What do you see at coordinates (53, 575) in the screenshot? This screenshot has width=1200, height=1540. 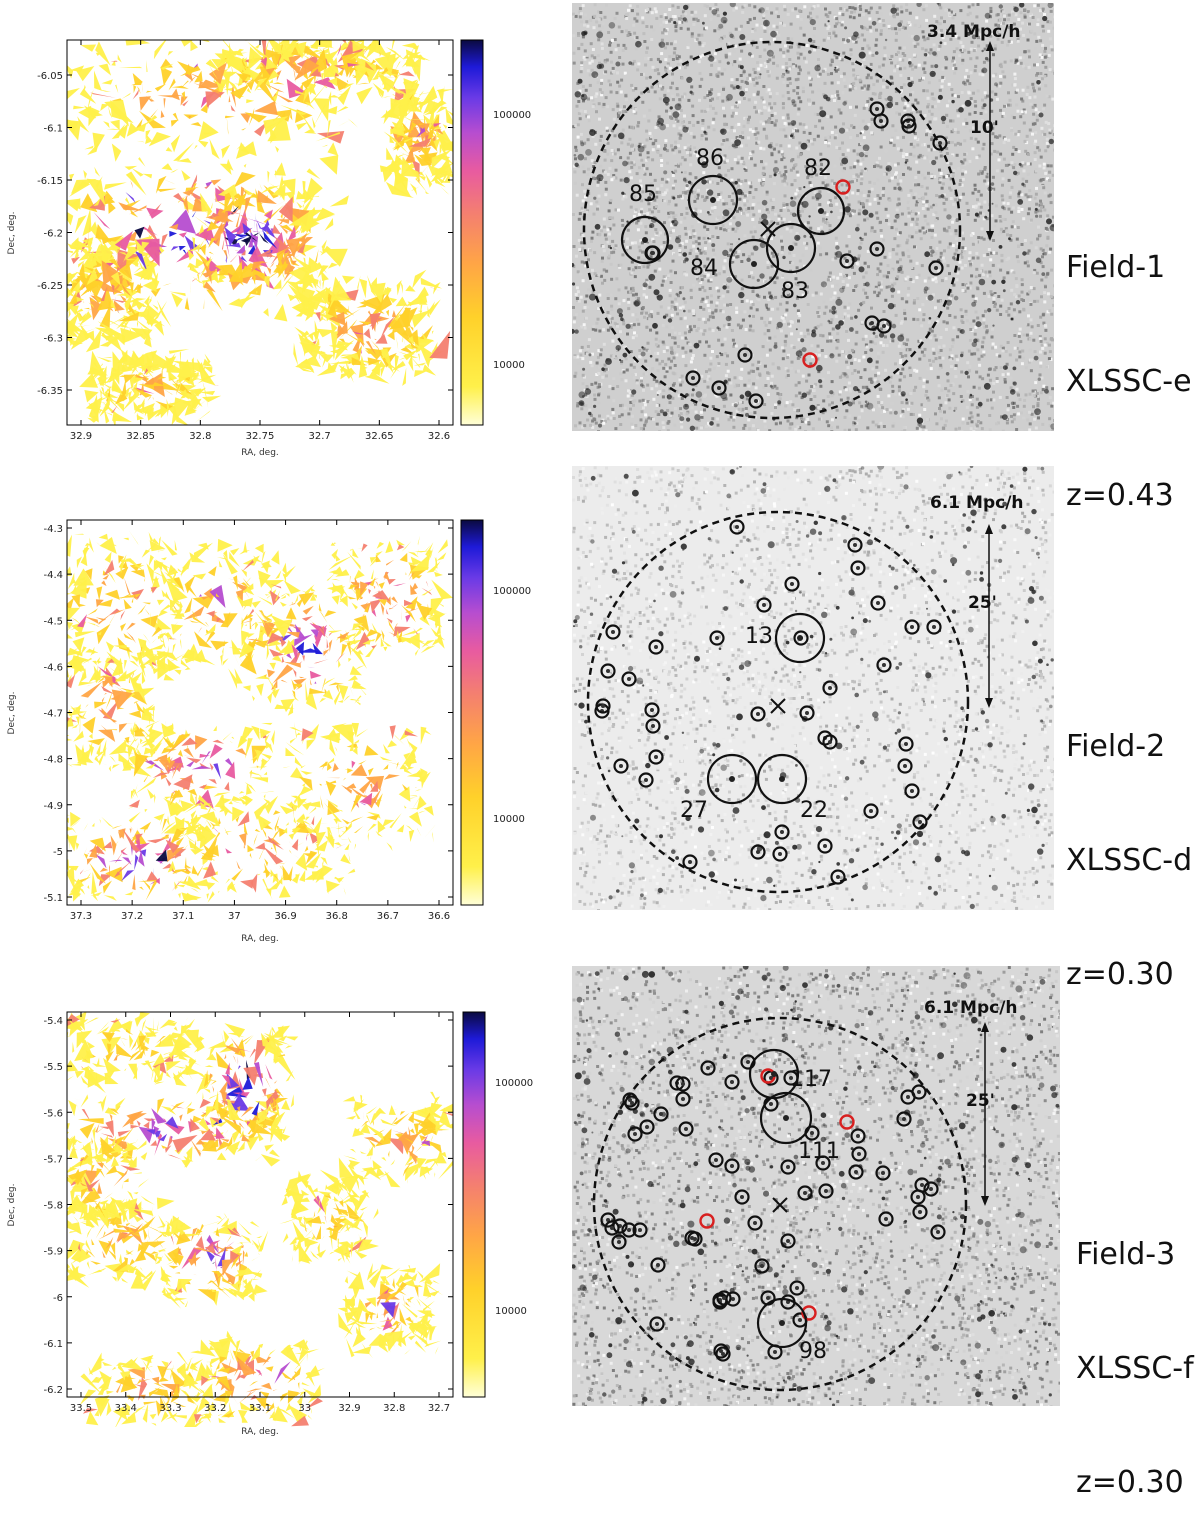 I see `y-tick-label: -4.4` at bounding box center [53, 575].